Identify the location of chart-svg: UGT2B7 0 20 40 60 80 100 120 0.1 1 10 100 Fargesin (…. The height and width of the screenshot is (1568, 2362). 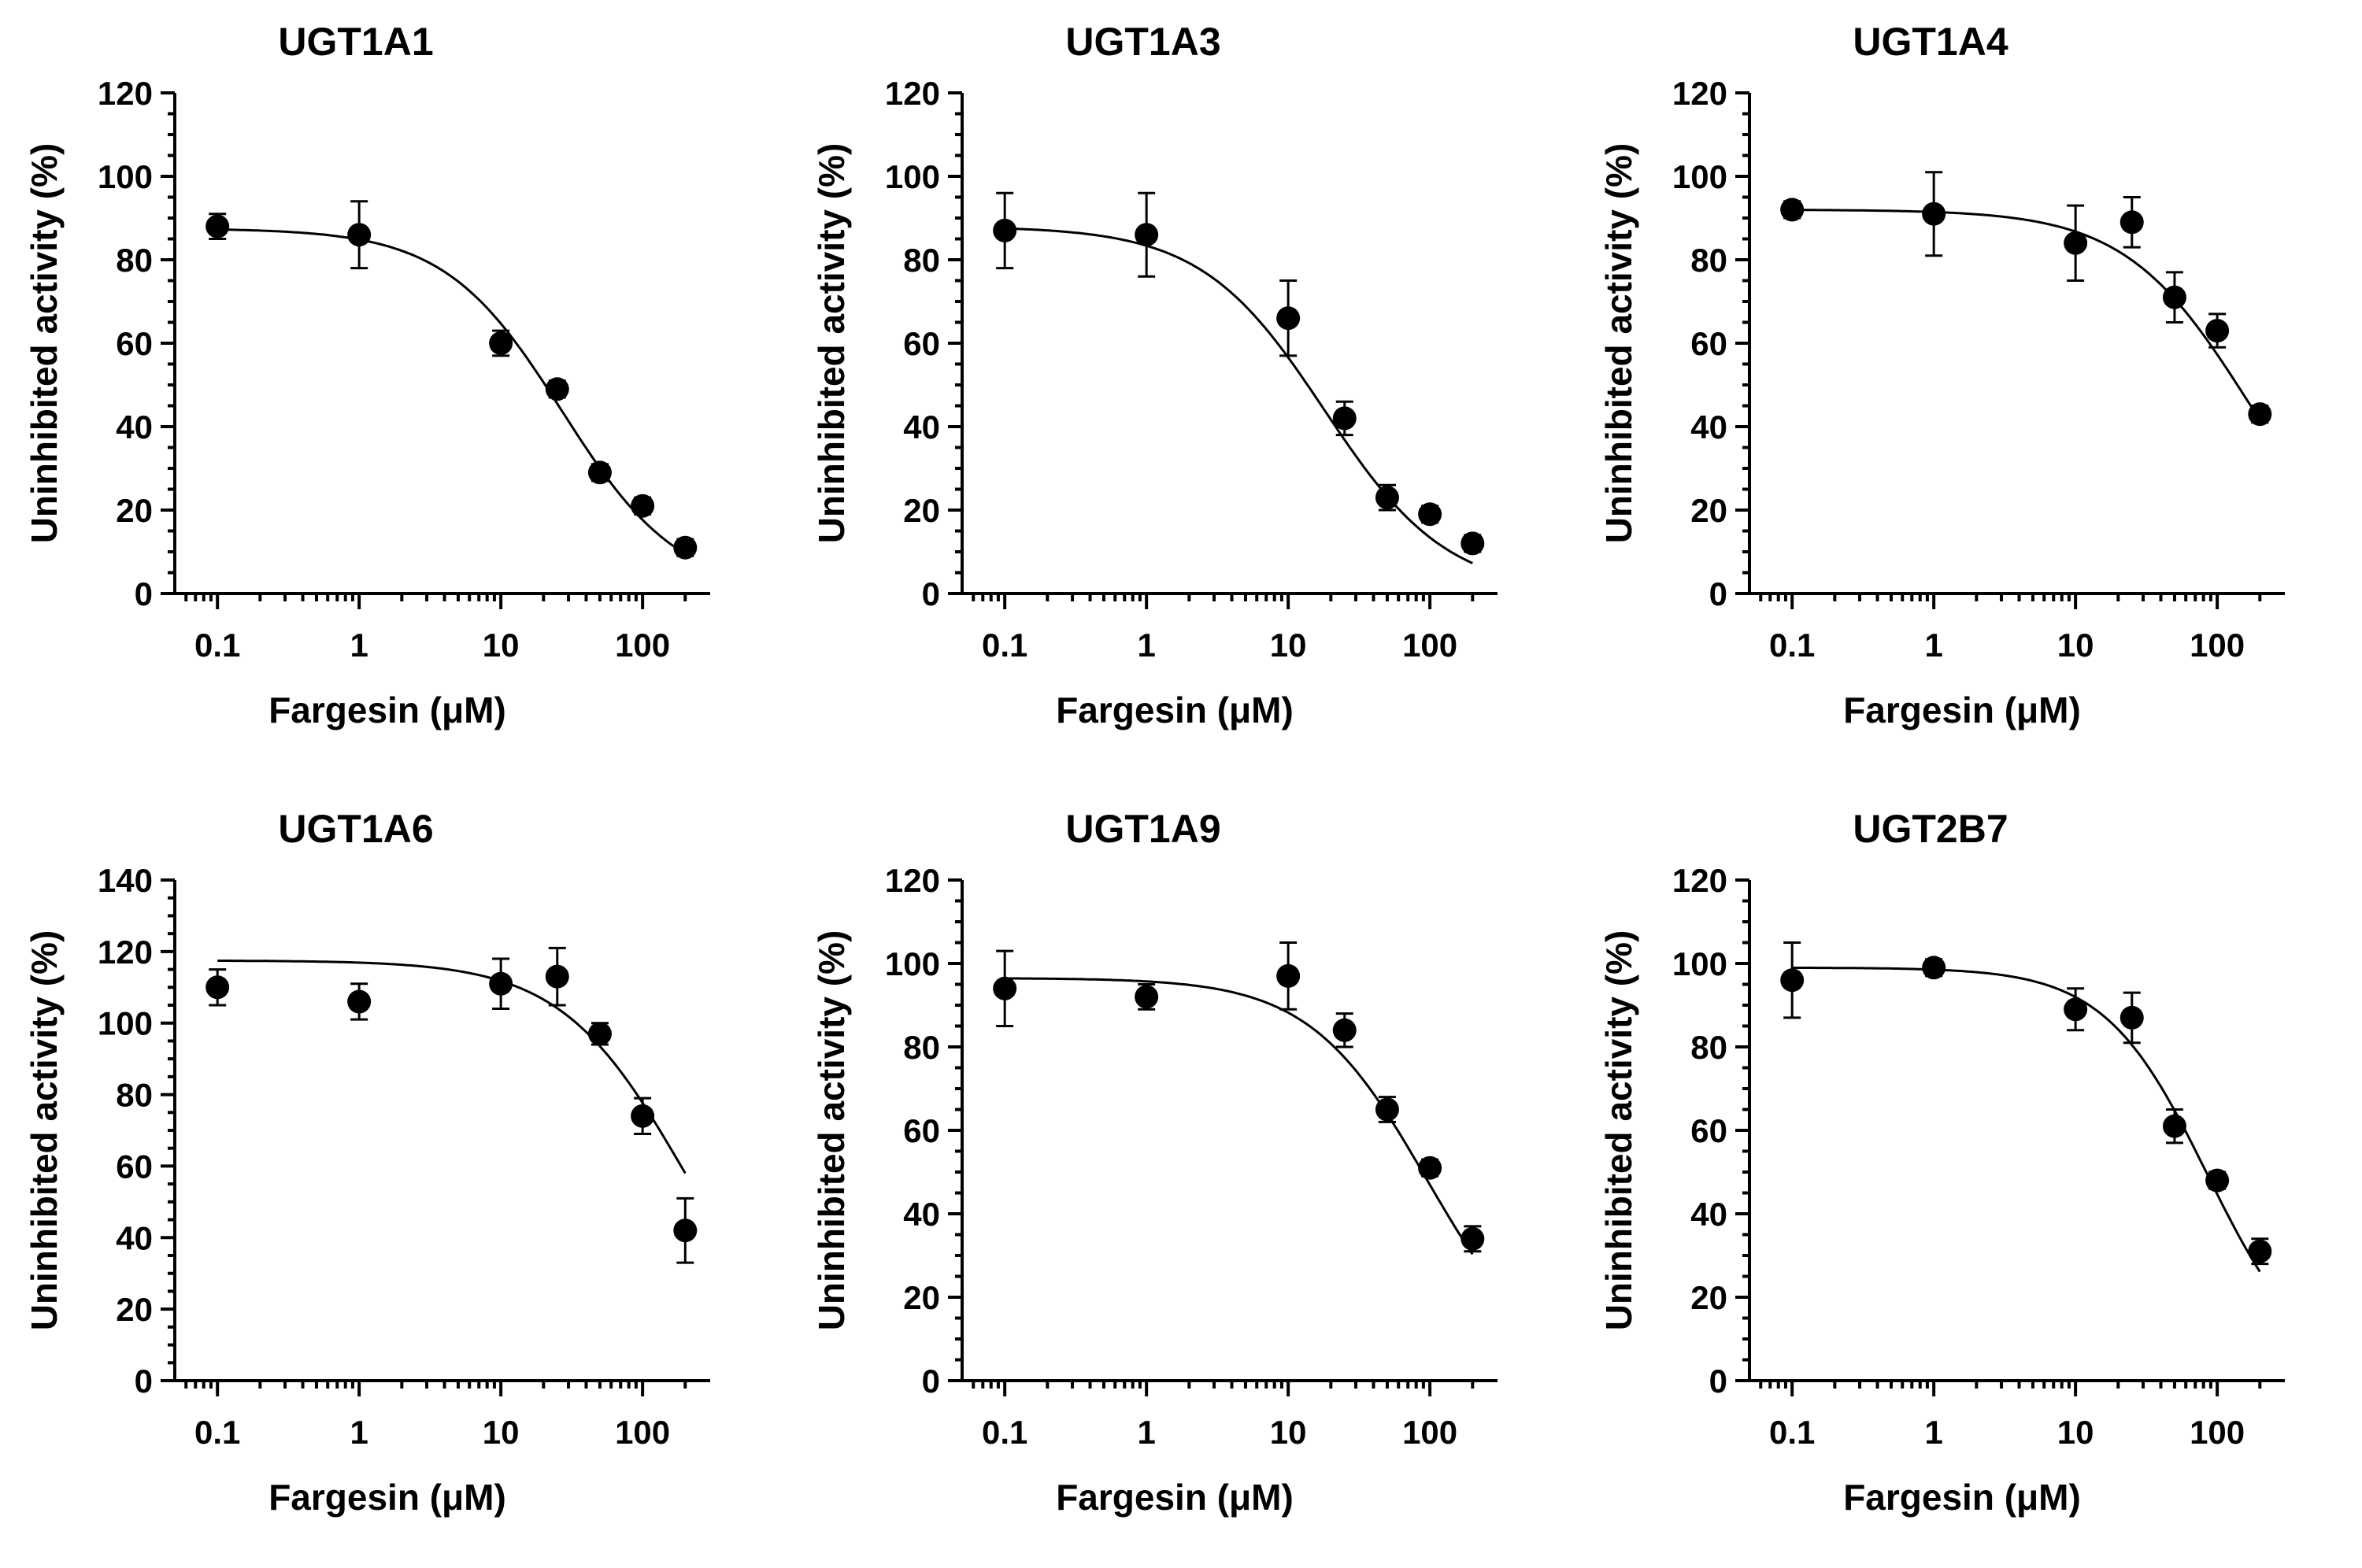
(1941, 1162).